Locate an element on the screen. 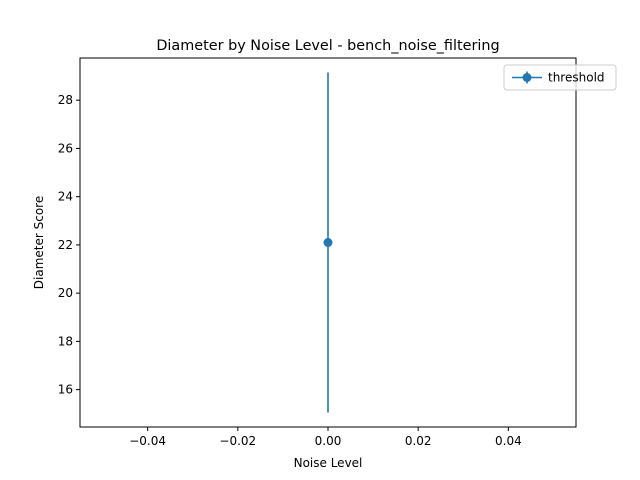 This screenshot has height=480, width=640. legend: threshold is located at coordinates (560, 77).